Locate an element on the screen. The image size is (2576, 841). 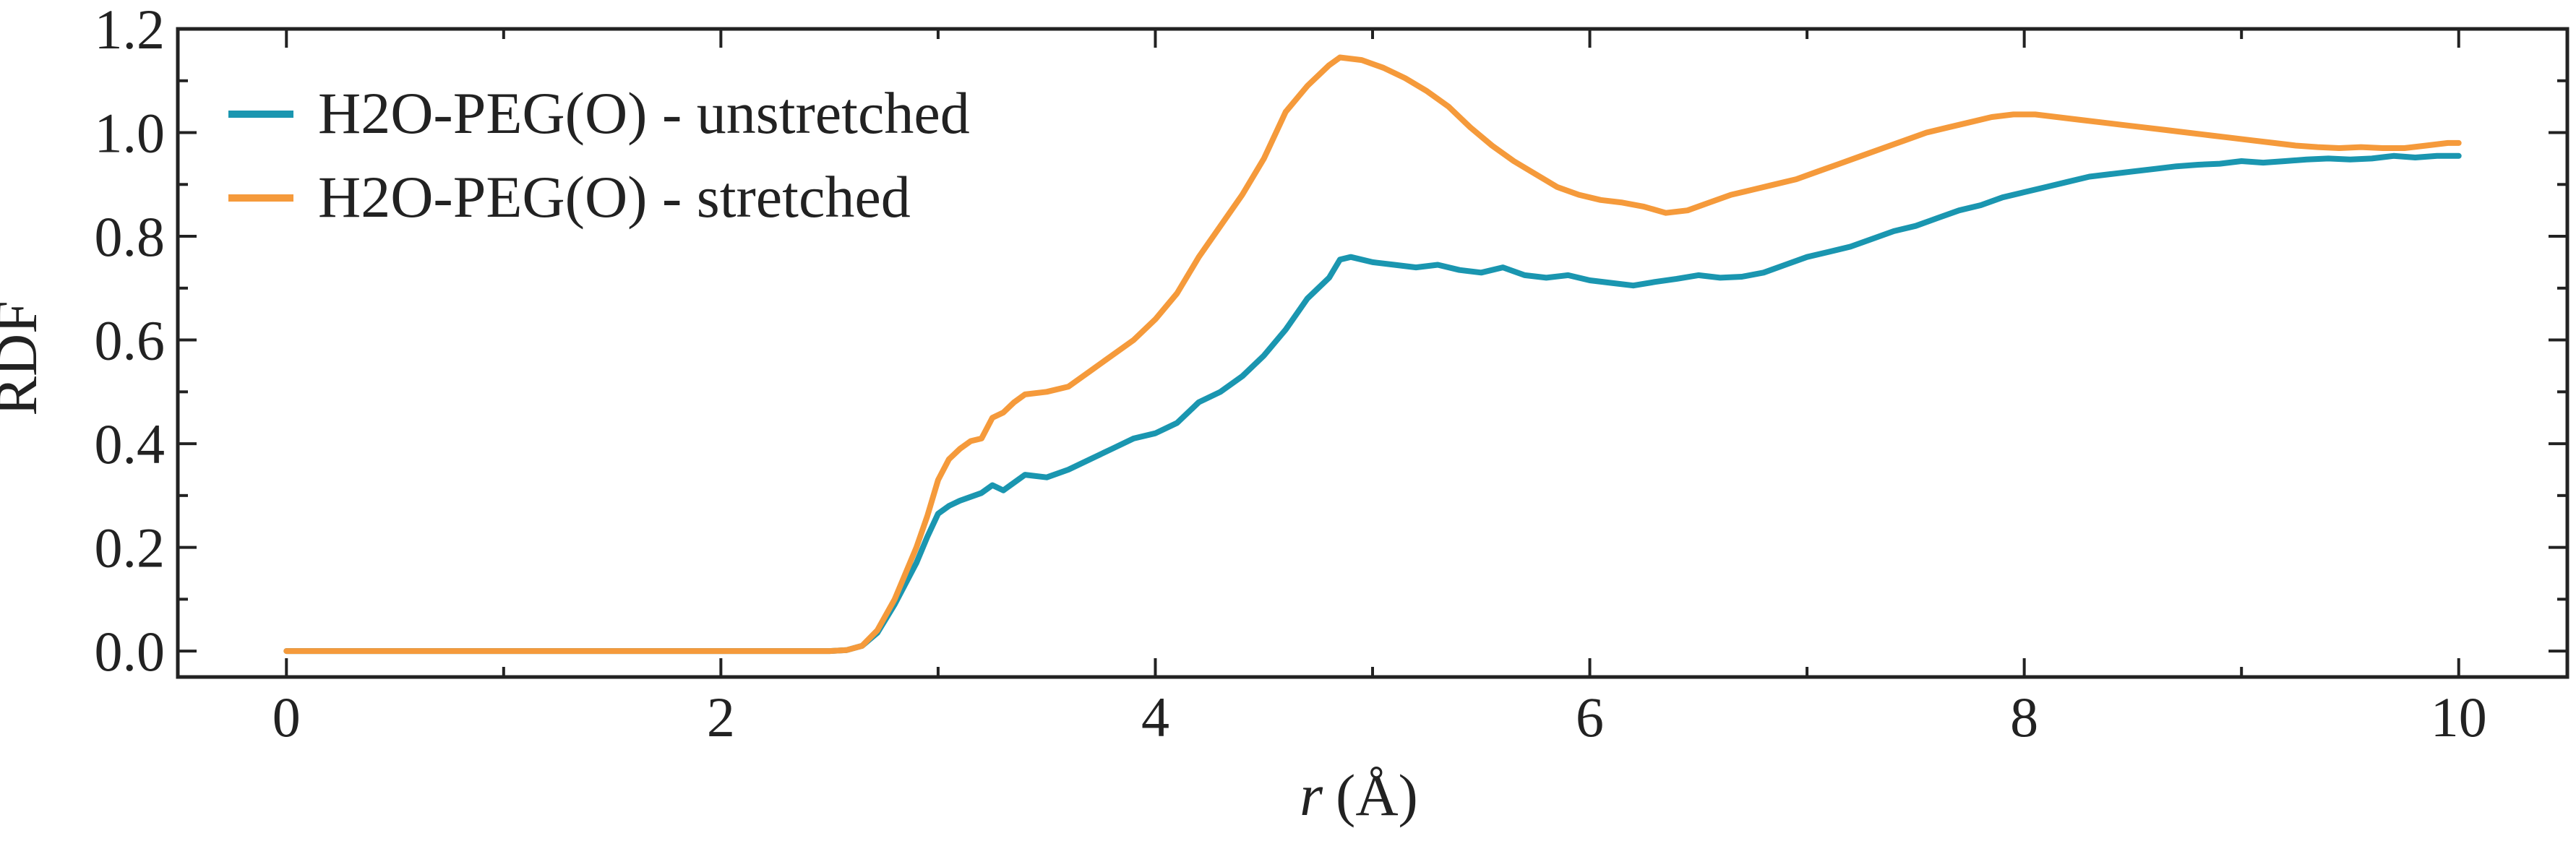
x-tick-label: 2 is located at coordinates (721, 717).